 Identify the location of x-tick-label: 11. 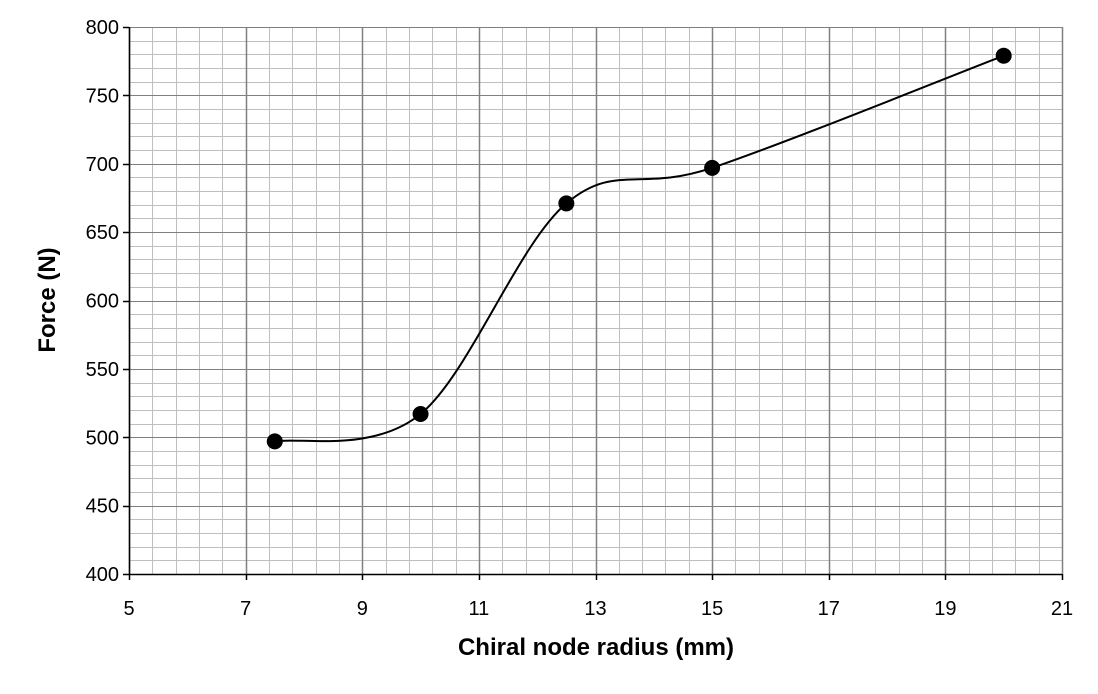
(478, 609).